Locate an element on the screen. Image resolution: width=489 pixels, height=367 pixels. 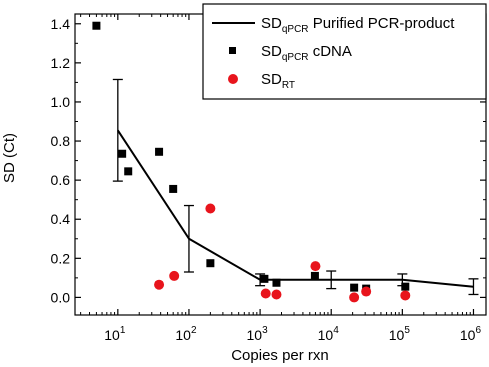
y-tick-label: 1.0 is located at coordinates (61, 102).